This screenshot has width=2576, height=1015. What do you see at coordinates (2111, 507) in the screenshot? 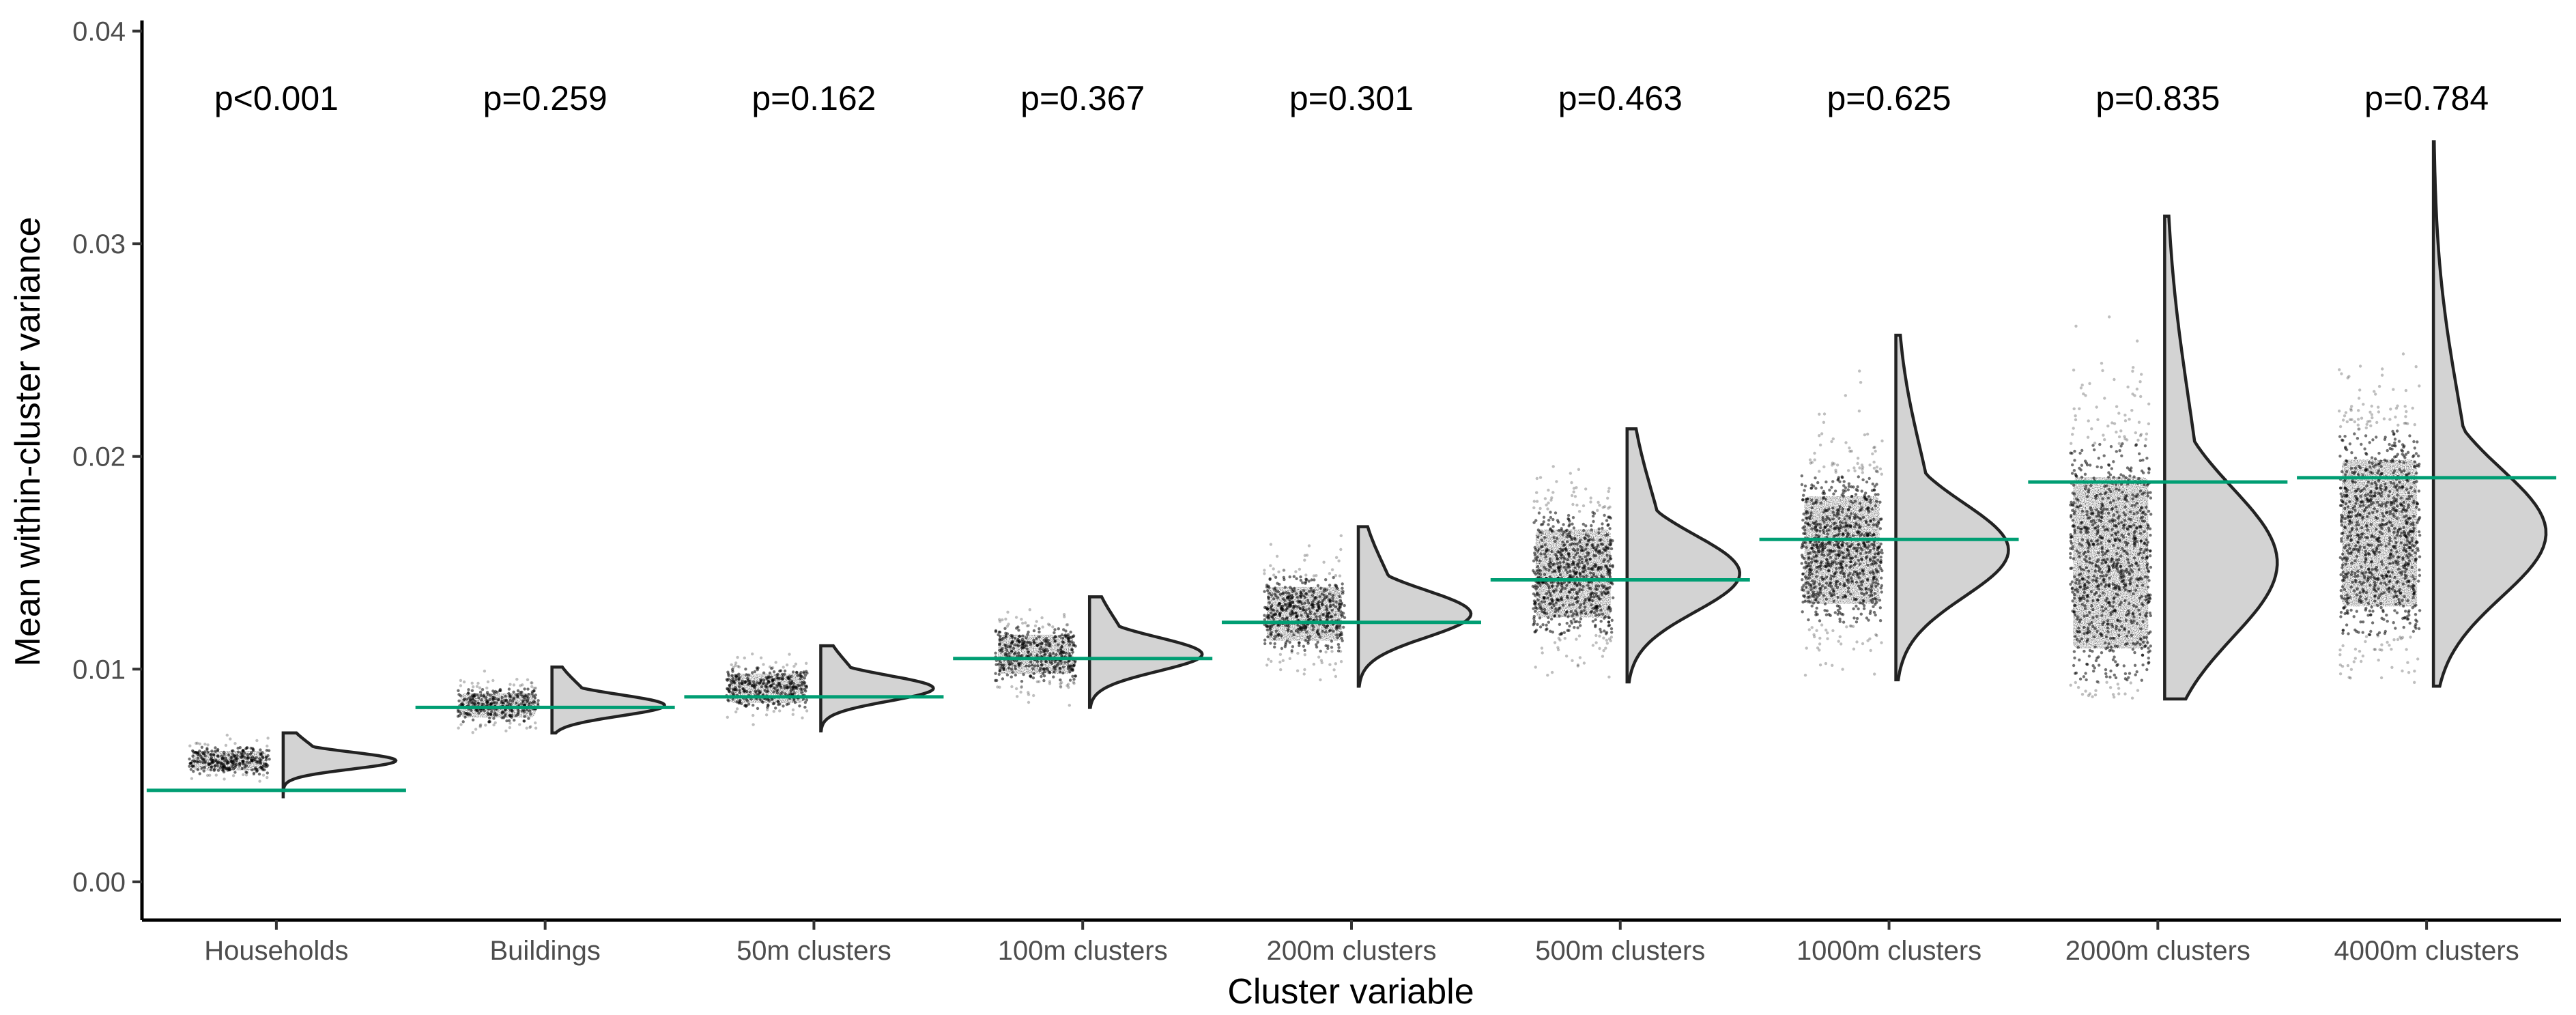
I see `point-cloud` at bounding box center [2111, 507].